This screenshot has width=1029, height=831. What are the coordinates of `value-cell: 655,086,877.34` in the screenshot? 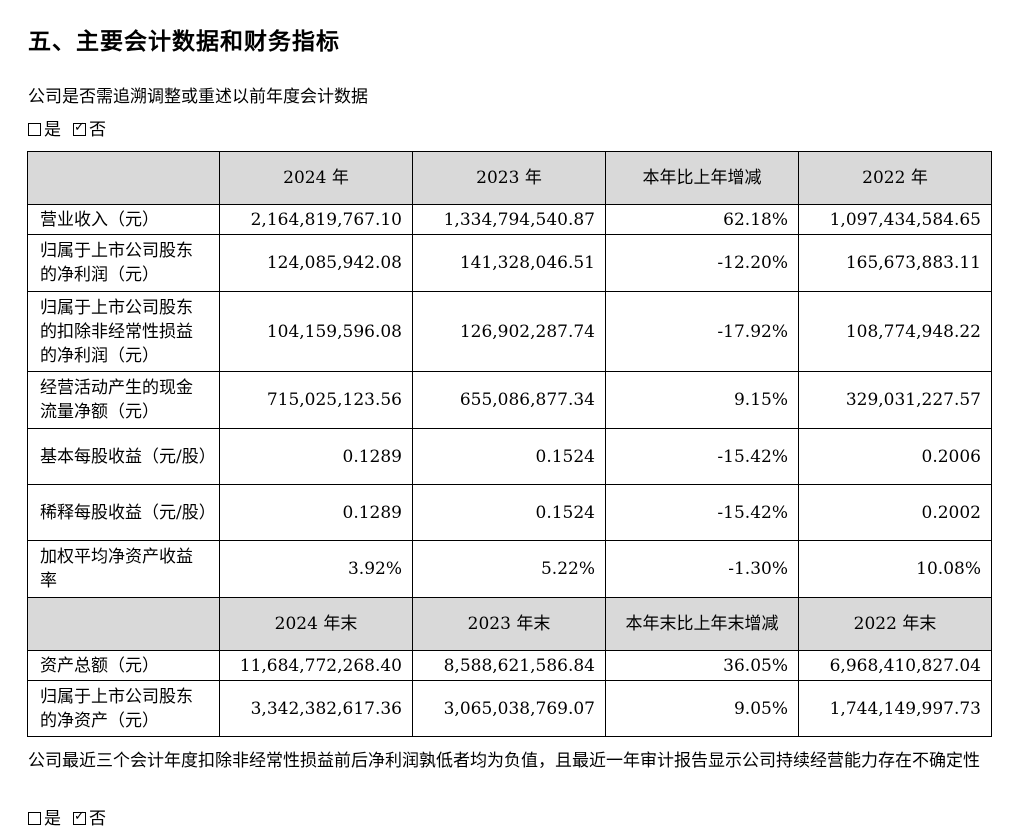 It's located at (509, 400).